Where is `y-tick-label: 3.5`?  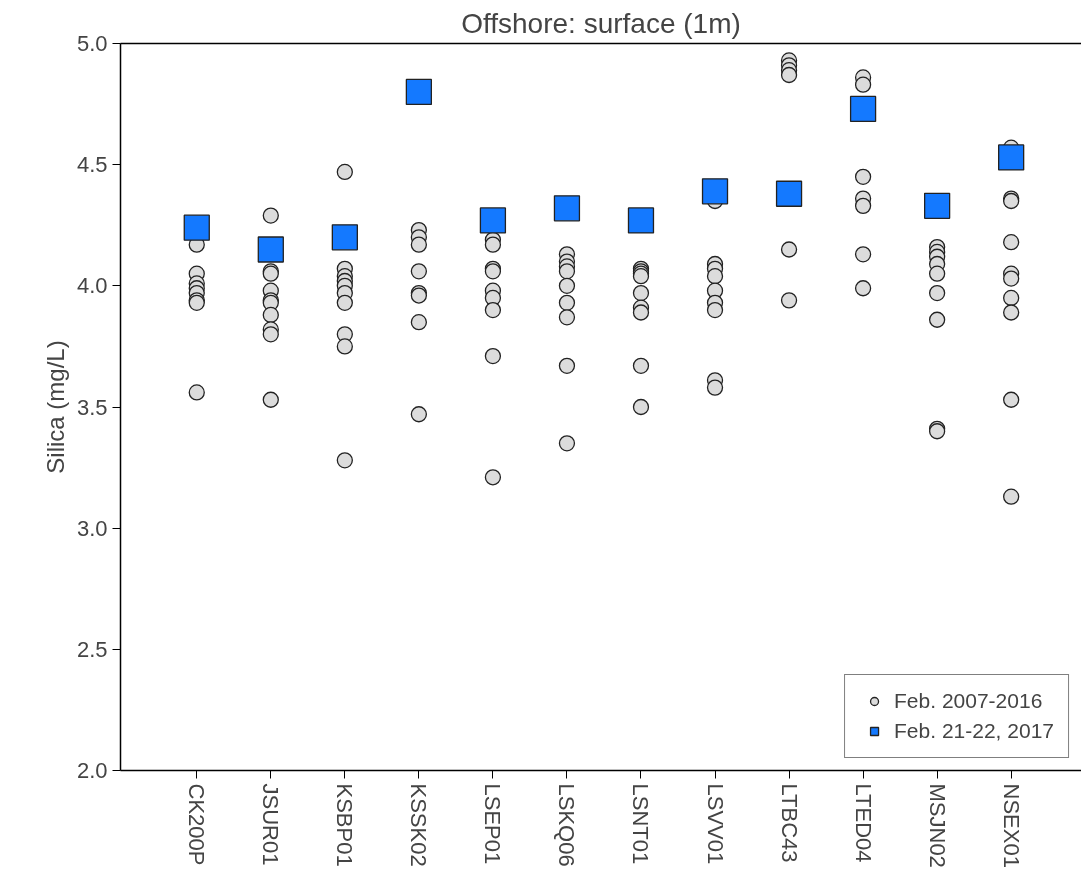 y-tick-label: 3.5 is located at coordinates (92, 407).